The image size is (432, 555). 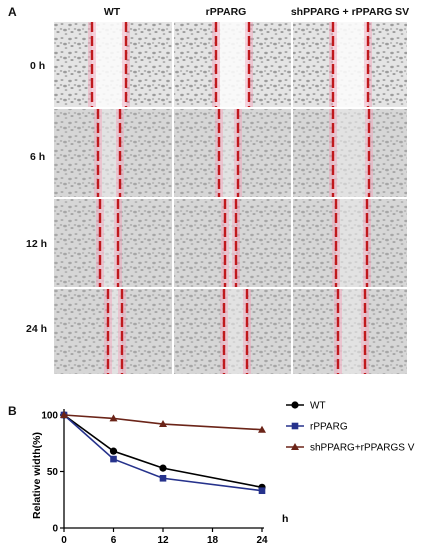 What do you see at coordinates (285, 519) in the screenshot?
I see `x-axis-label: h` at bounding box center [285, 519].